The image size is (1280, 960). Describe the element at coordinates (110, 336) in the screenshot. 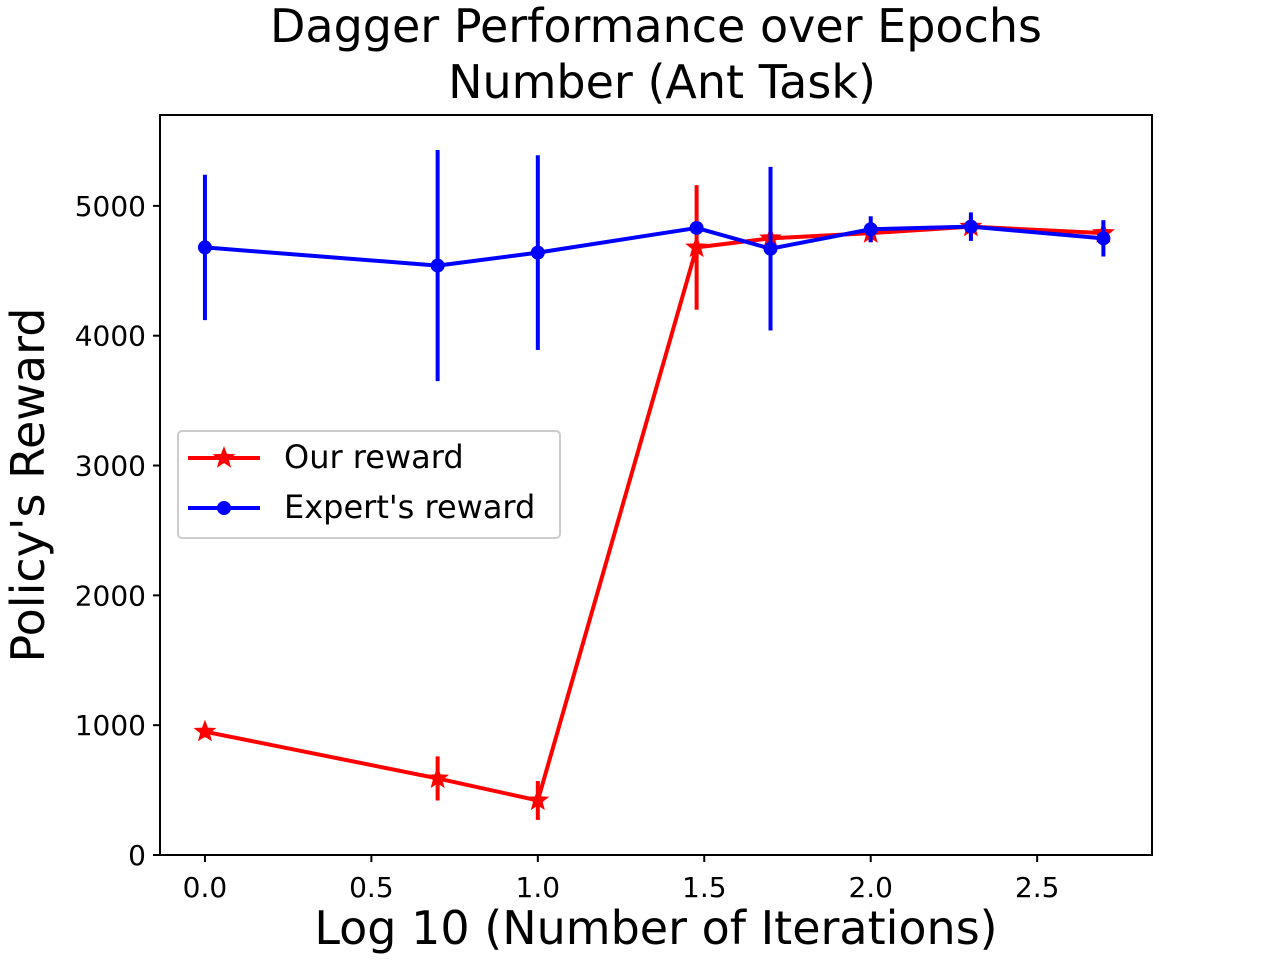

I see `y-tick-label: 4000` at that location.